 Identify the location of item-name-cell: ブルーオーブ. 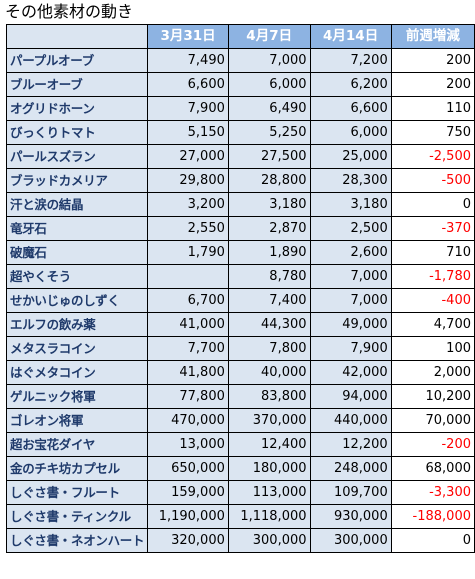
(77, 84).